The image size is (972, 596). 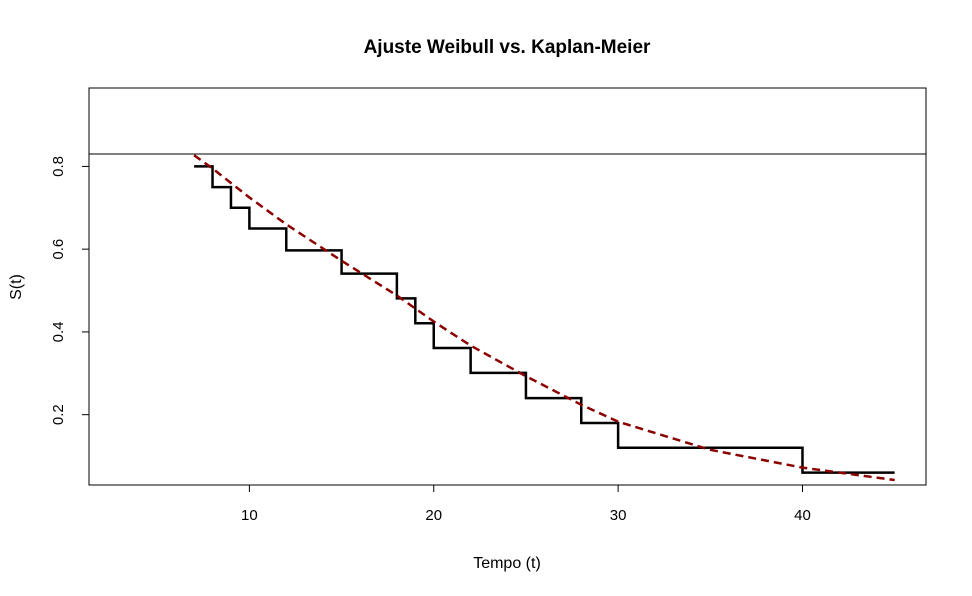 I want to click on y-tick-label: 0.8, so click(x=58, y=166).